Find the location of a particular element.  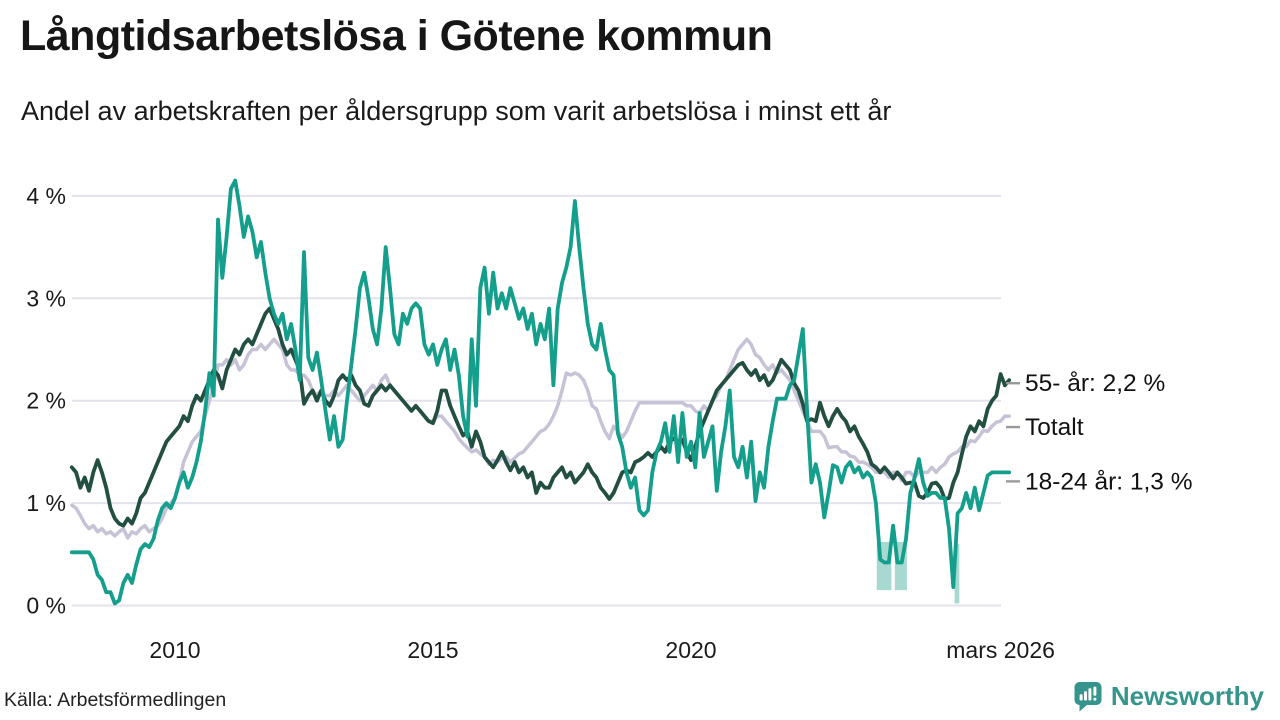

y-tick-label: 0 % is located at coordinates (46, 606).